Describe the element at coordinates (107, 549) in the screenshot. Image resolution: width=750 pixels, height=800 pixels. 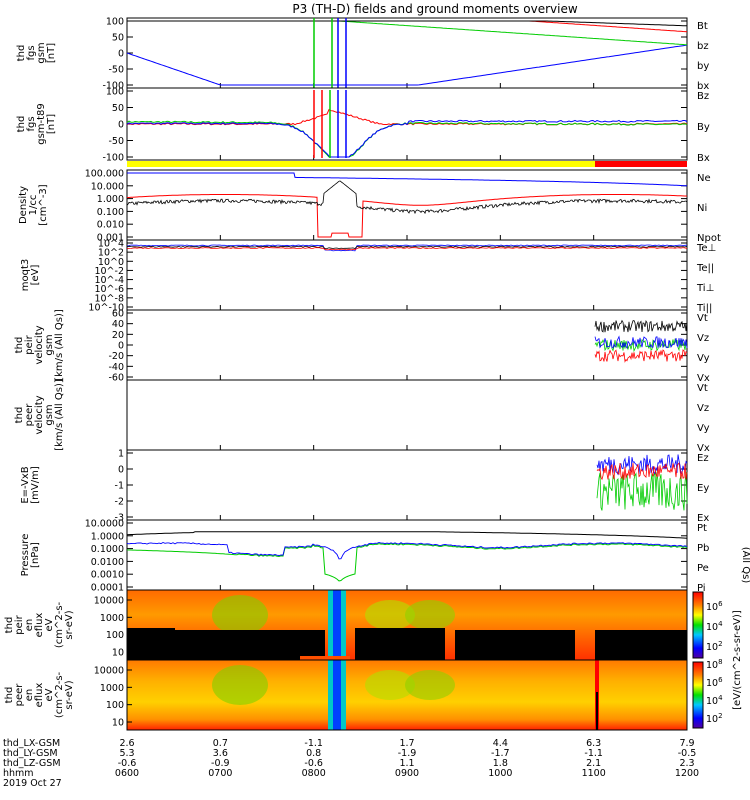
I see `y-tick-label: 0.1000` at that location.